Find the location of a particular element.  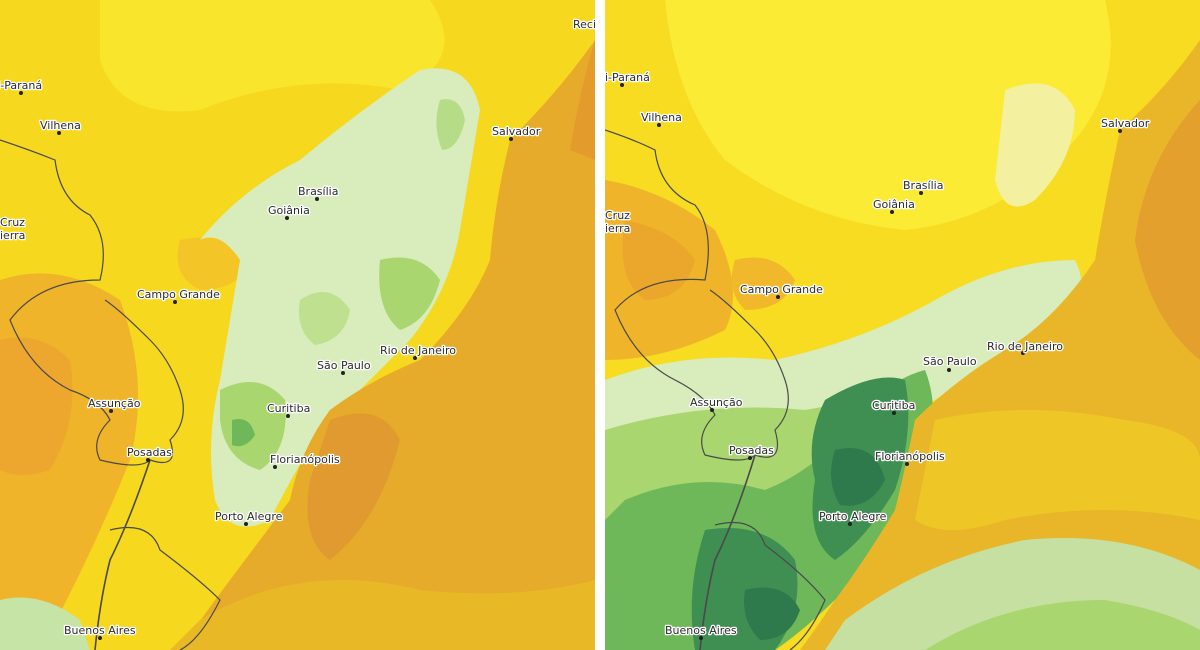

svg-text: i-Paraná is located at coordinates (627, 77).